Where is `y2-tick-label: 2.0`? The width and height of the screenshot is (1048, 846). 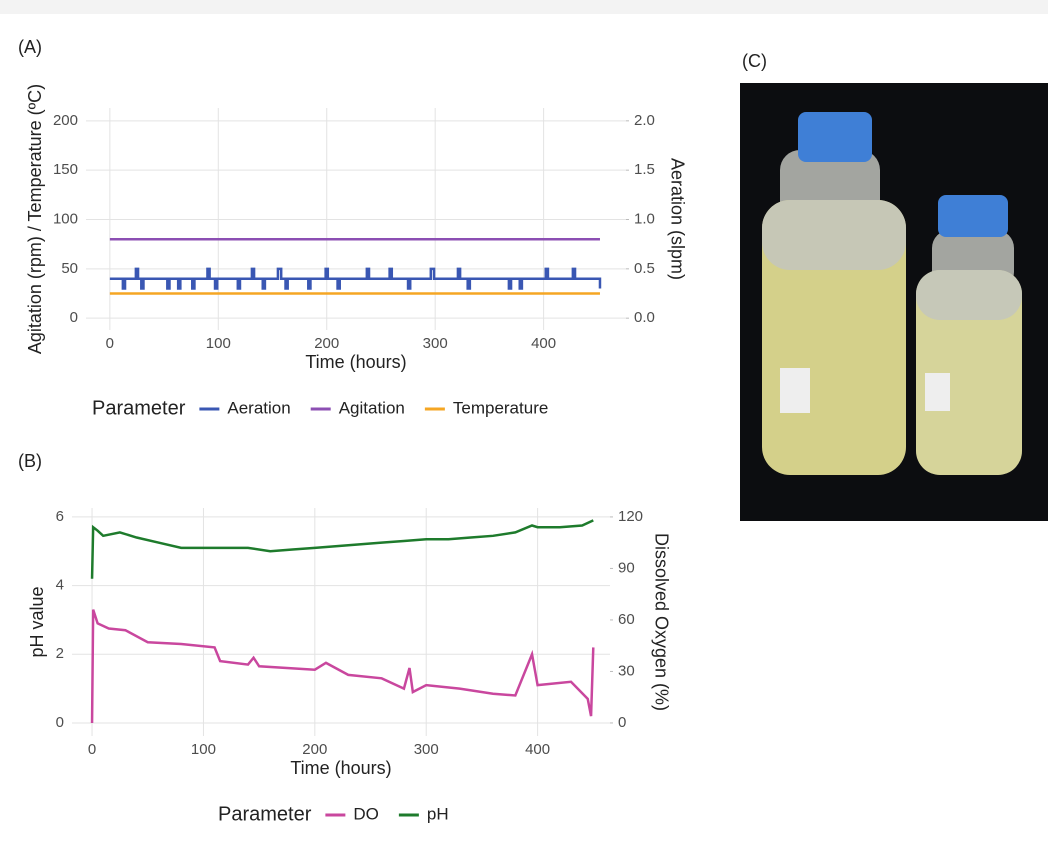 y2-tick-label: 2.0 is located at coordinates (644, 120).